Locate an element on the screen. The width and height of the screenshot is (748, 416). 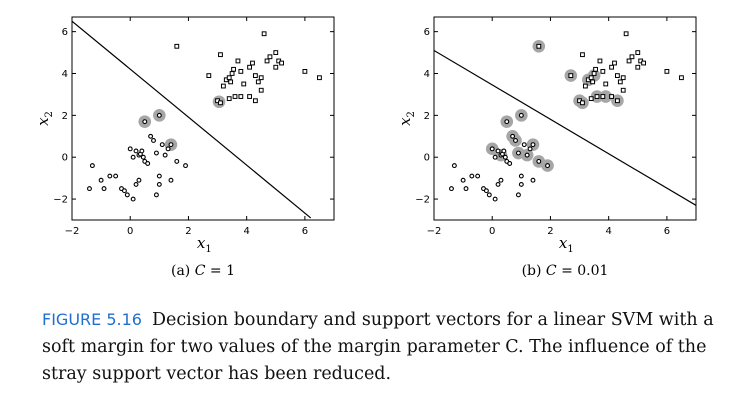
x-tick-label: 0 is located at coordinates (130, 231).